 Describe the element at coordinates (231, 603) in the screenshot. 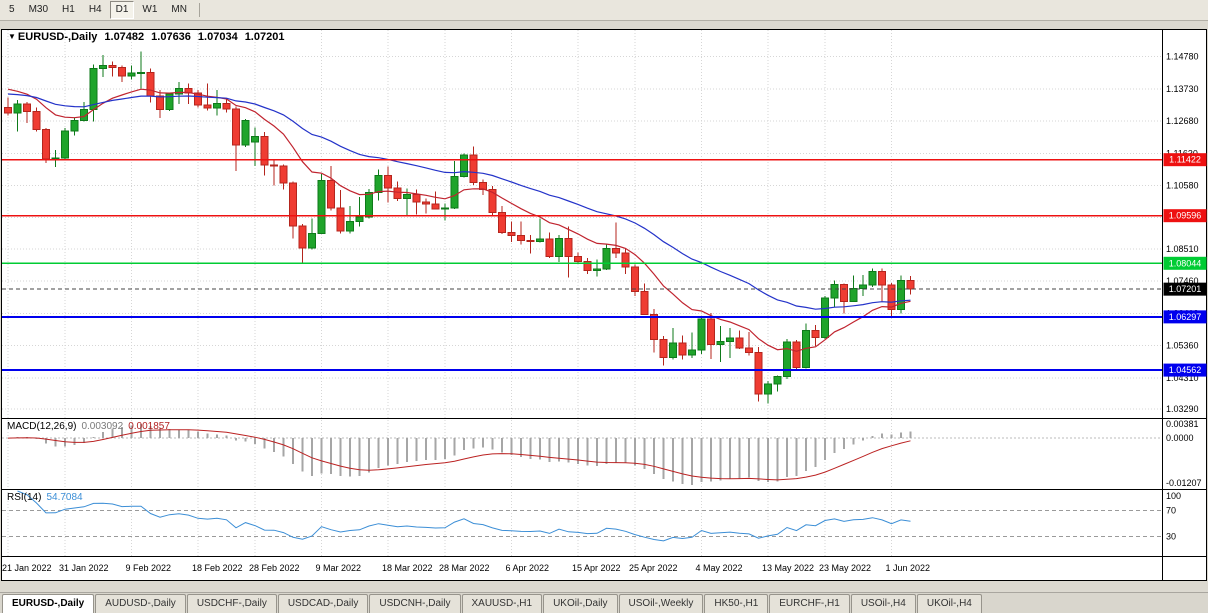

I see `chart-tab-usdchf-daily: USDCHF-,Daily` at that location.